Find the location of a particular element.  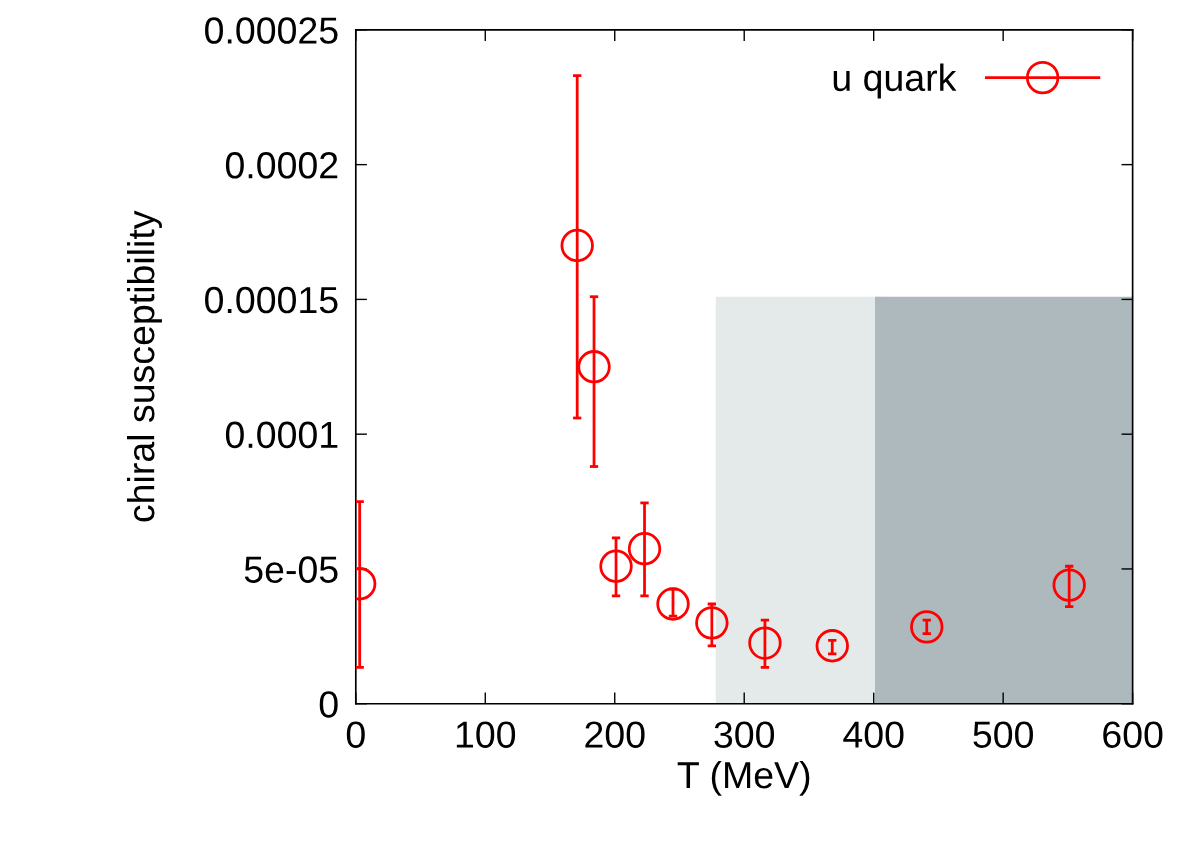

y-axis-title: chiral susceptibility is located at coordinates (144, 366).